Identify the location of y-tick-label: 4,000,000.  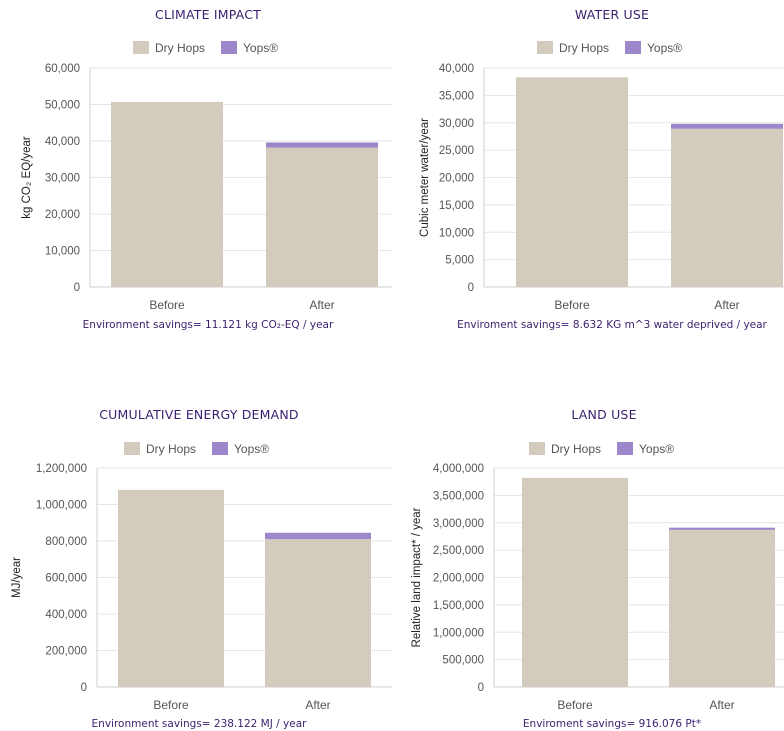
(458, 469).